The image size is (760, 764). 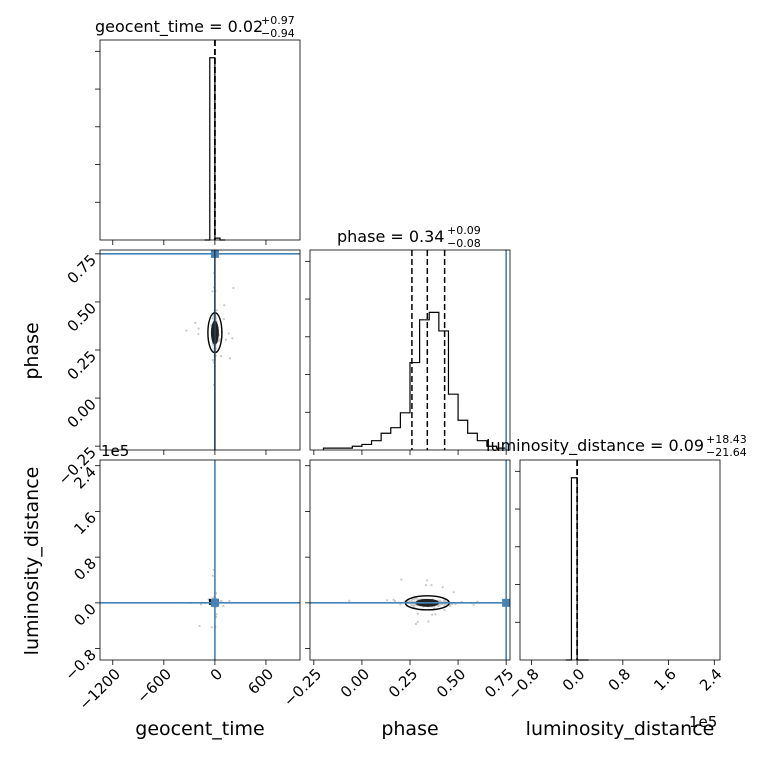 I want to click on title-phase-sup: +0.09, so click(x=464, y=230).